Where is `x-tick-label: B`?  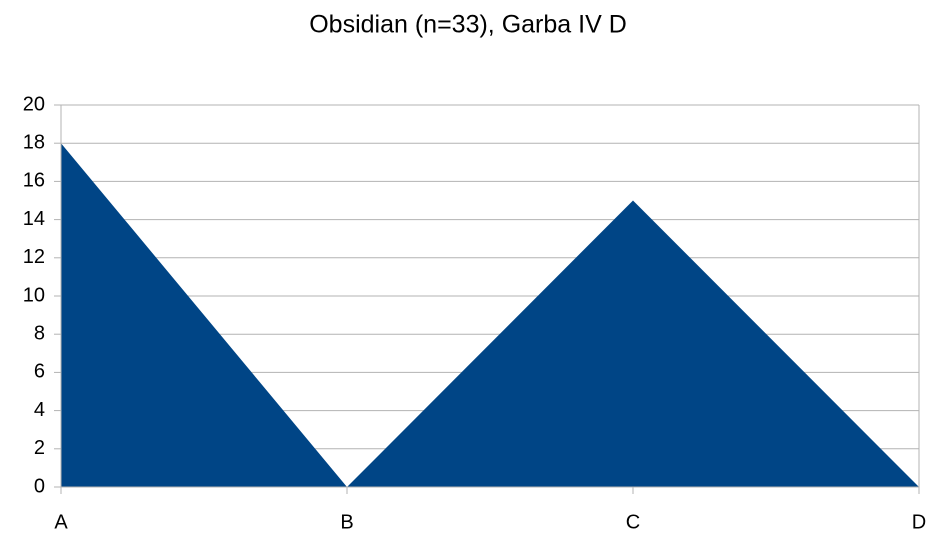 x-tick-label: B is located at coordinates (346, 522).